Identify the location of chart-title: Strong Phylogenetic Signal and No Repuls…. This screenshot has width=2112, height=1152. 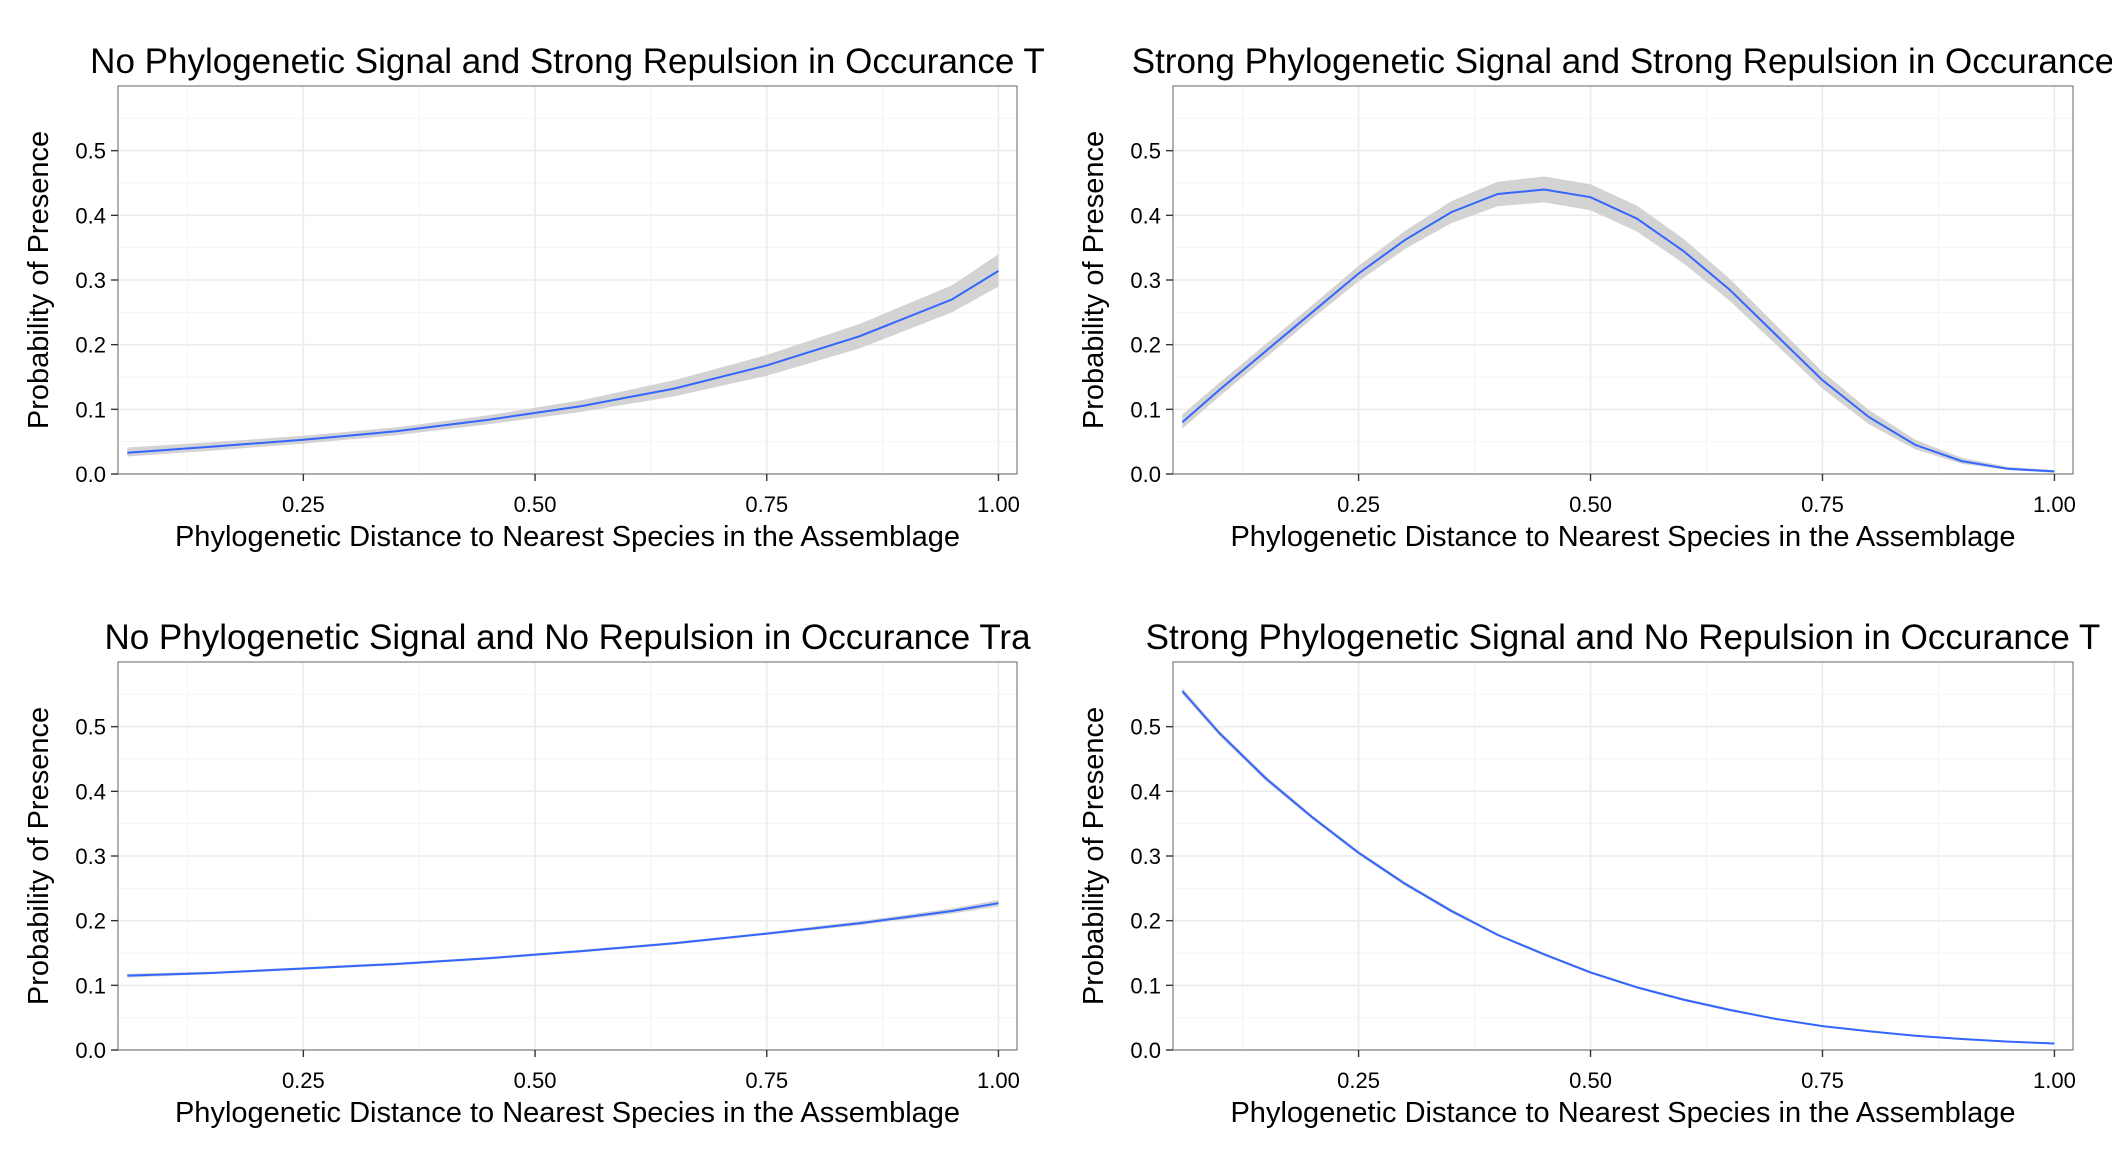
(1623, 637).